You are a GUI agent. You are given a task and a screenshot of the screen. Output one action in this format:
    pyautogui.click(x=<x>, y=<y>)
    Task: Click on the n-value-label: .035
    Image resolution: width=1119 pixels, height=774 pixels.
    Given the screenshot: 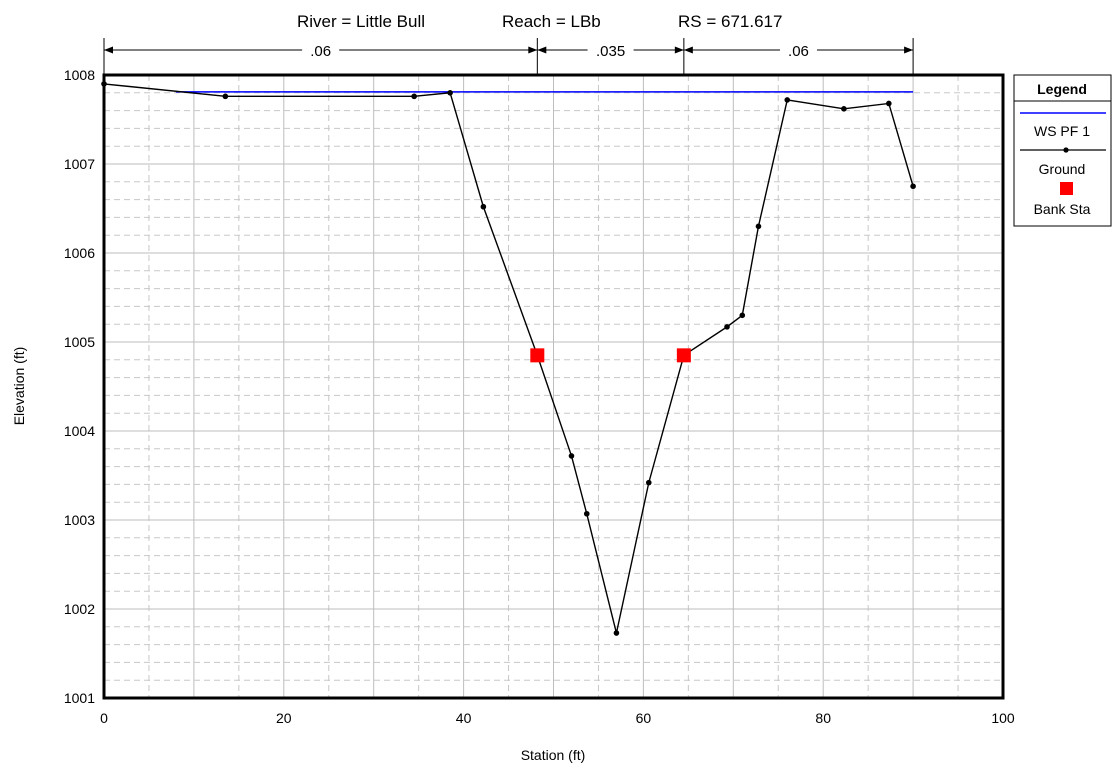 What is the action you would take?
    pyautogui.click(x=610, y=51)
    